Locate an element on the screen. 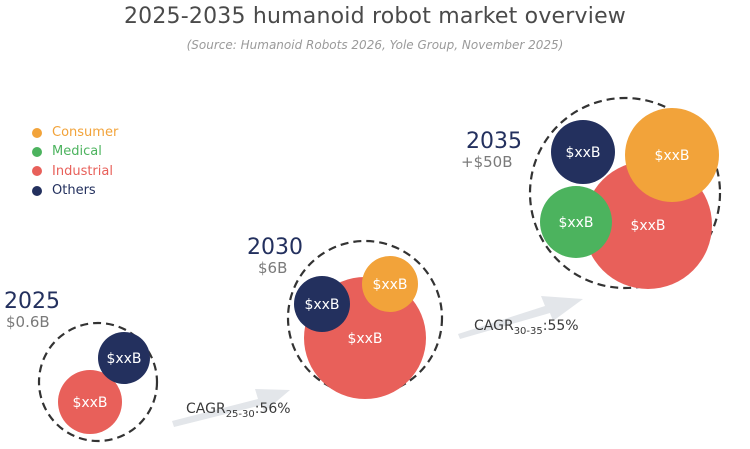 The height and width of the screenshot is (449, 750). year-label-2035: 2035 is located at coordinates (494, 141).